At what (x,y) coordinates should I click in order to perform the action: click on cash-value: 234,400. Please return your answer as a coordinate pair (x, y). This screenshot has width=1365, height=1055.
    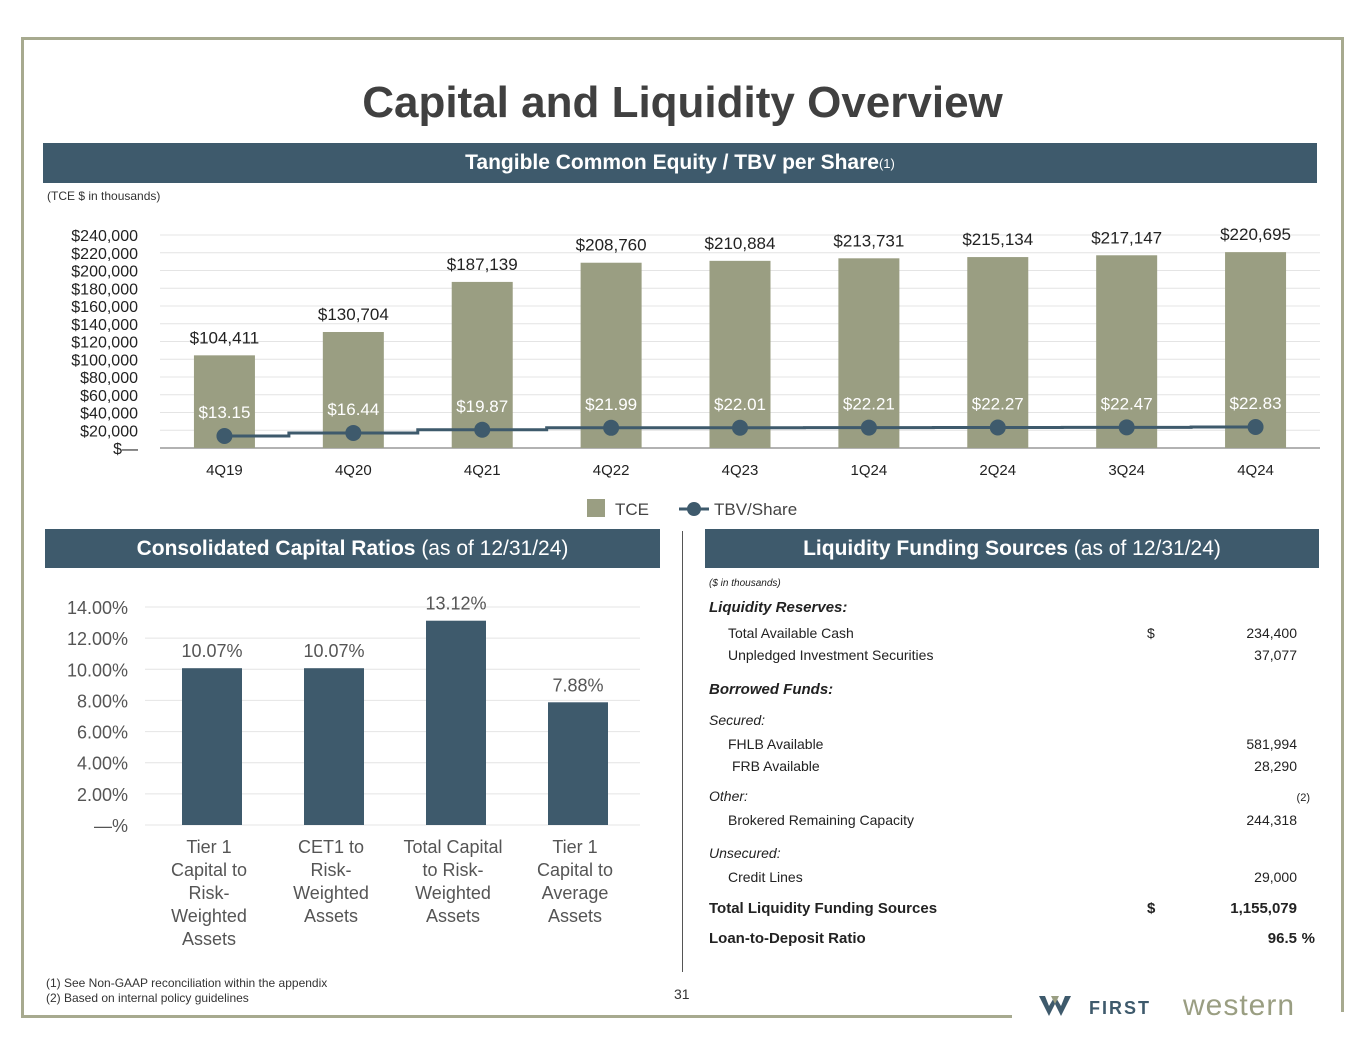
    Looking at the image, I should click on (1271, 633).